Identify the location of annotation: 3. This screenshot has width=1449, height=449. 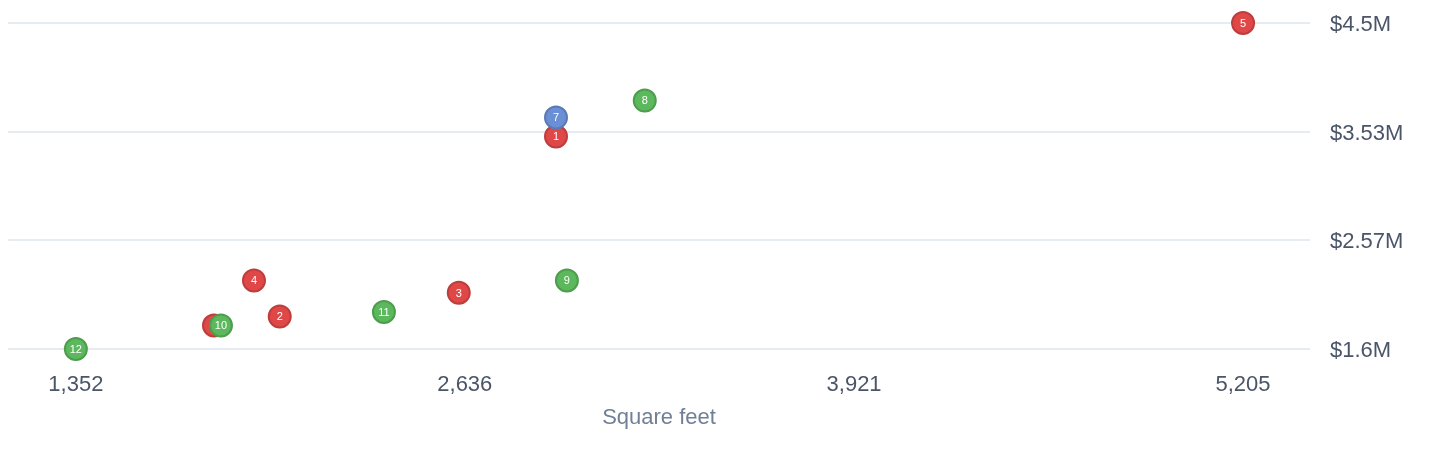
(458, 292).